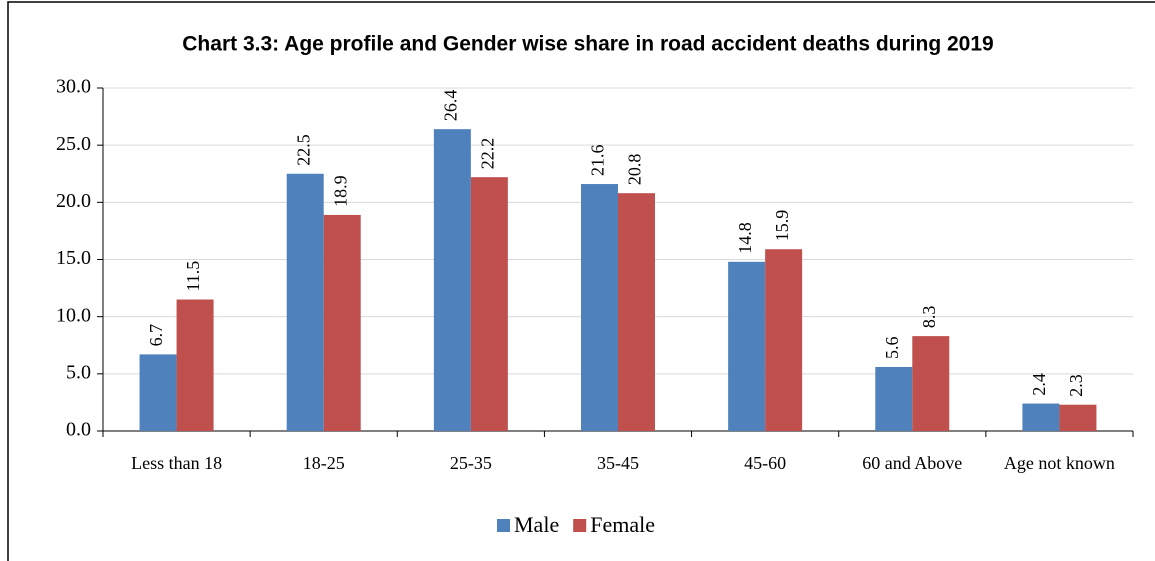  What do you see at coordinates (73, 315) in the screenshot?
I see `y-tick-label: 10.0` at bounding box center [73, 315].